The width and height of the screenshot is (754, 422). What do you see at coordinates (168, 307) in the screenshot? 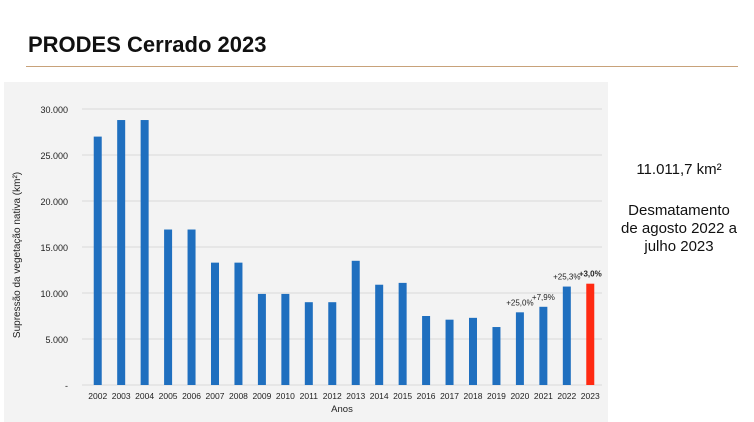
I see `bar-2005` at bounding box center [168, 307].